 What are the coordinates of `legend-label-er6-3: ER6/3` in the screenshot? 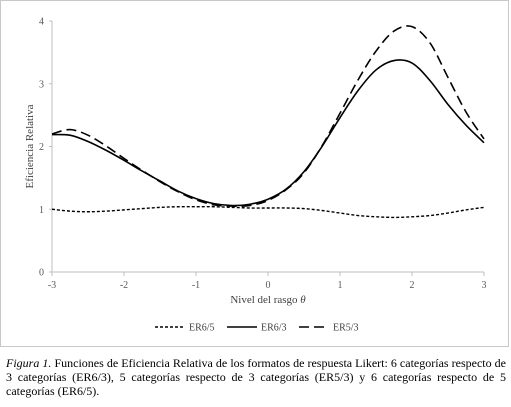 It's located at (274, 328).